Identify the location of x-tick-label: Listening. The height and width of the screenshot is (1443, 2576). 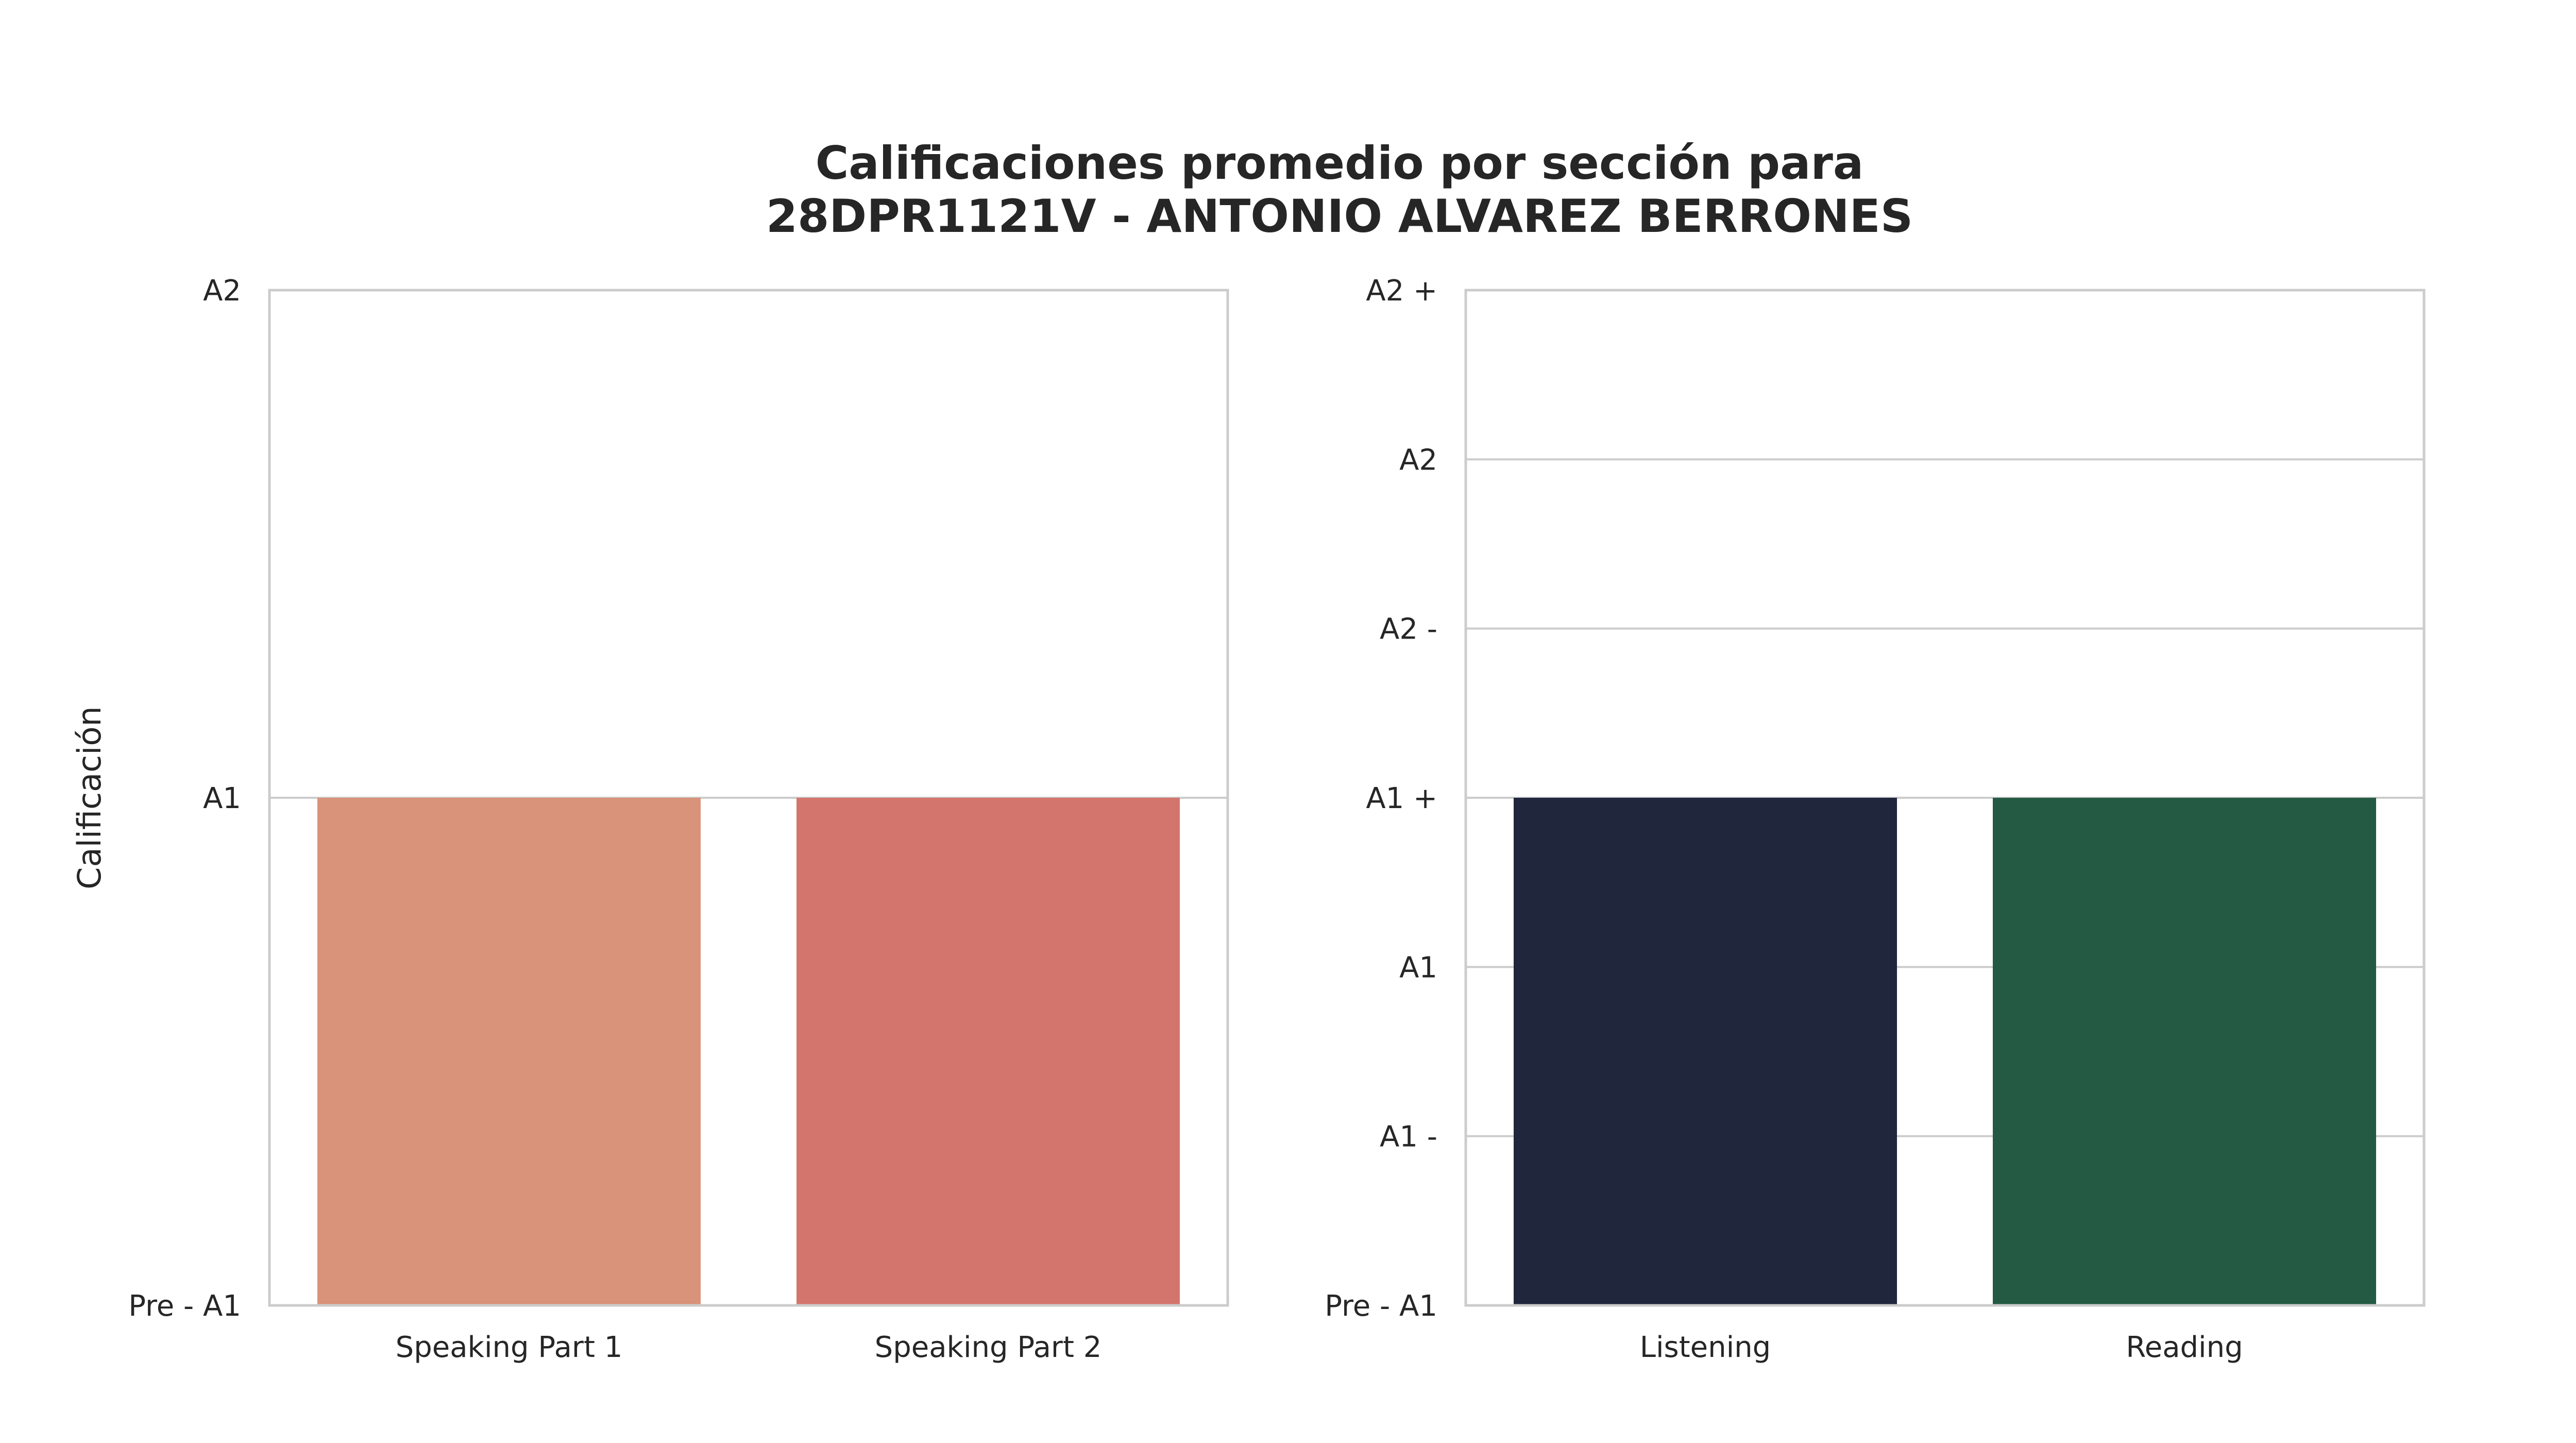
(1705, 1347).